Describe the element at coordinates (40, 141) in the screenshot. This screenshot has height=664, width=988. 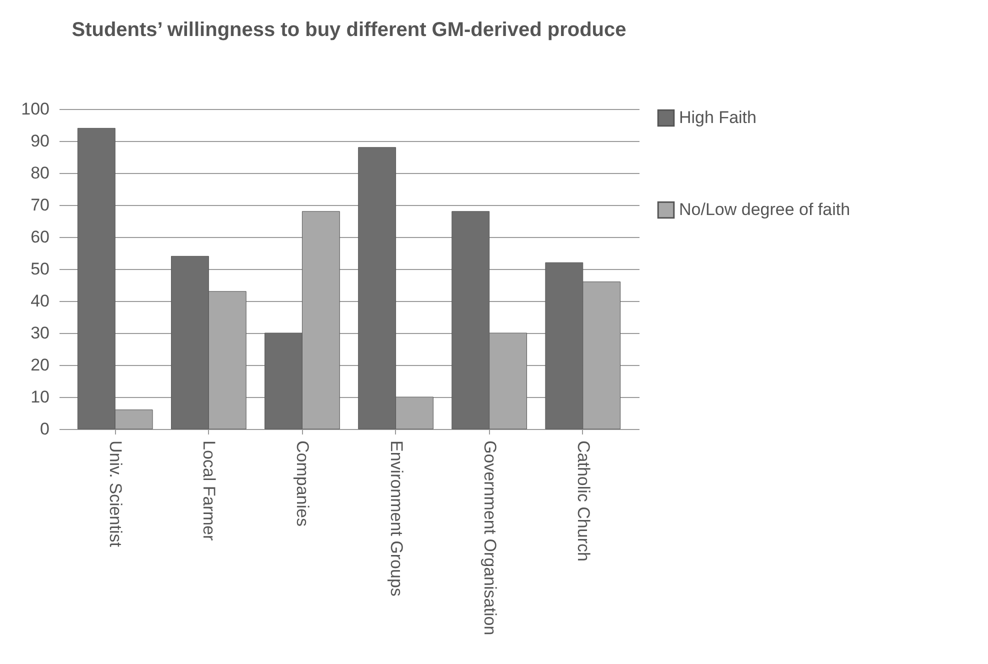
I see `y-tick-label: 90` at that location.